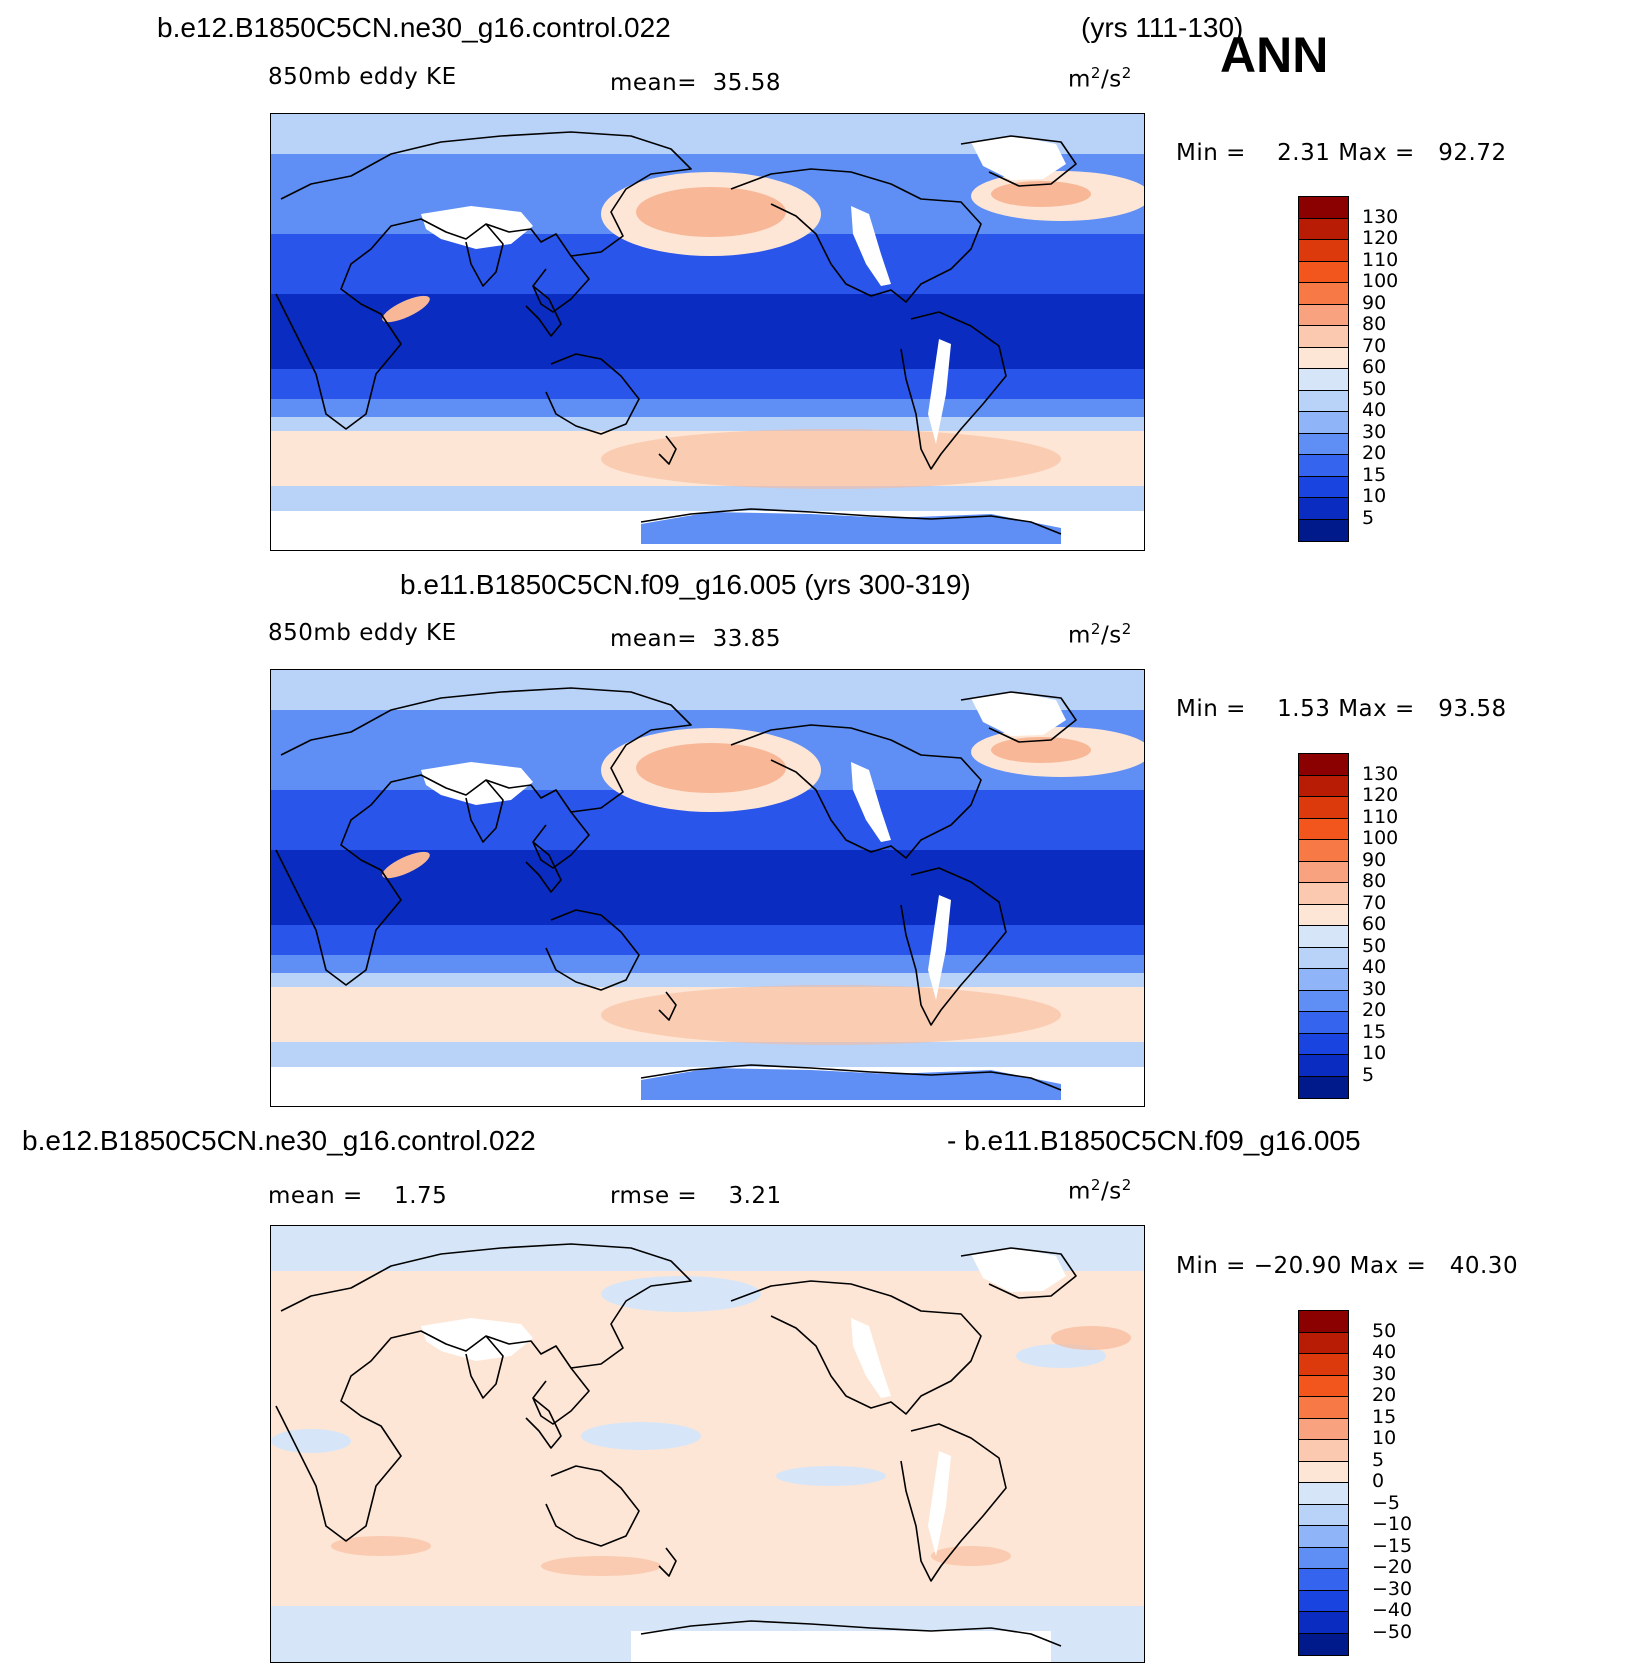  Describe the element at coordinates (695, 83) in the screenshot. I see `panel1-mean: mean= 35.58` at that location.